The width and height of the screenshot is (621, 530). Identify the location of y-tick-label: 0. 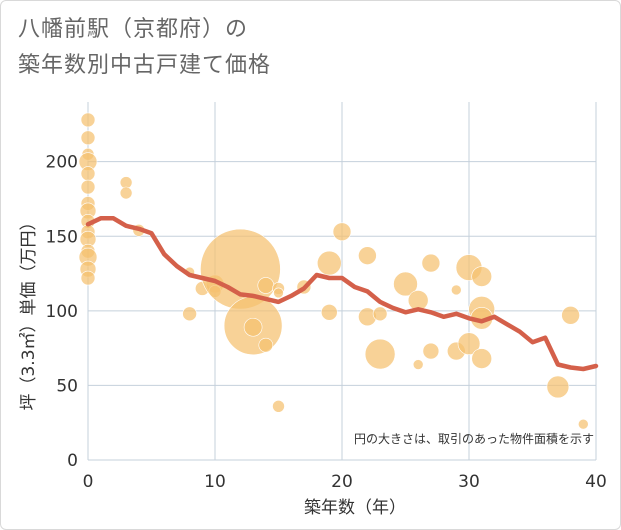
(72, 461).